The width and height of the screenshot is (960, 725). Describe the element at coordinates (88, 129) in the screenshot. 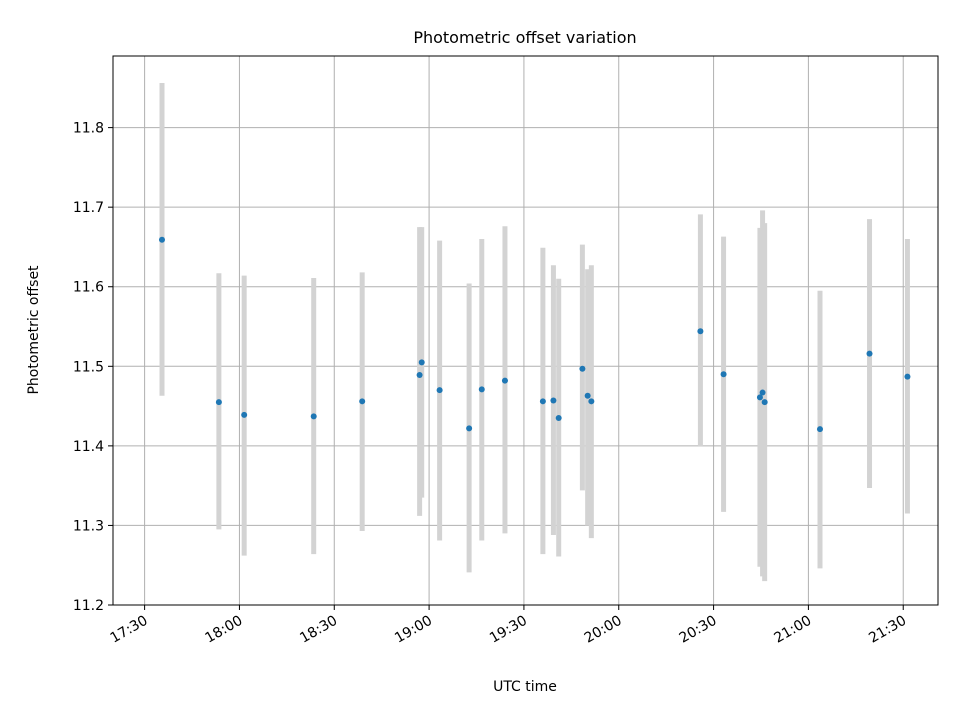

I see `y-tick-label: 11.8` at that location.